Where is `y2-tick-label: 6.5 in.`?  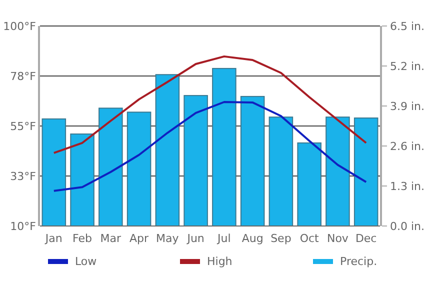
y2-tick-label: 6.5 in. is located at coordinates (407, 26).